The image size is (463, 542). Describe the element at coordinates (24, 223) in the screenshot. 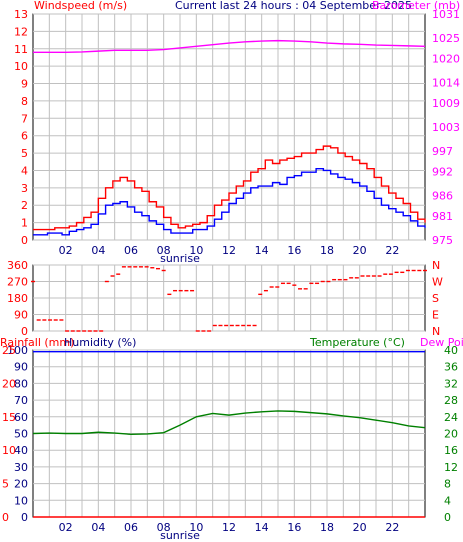

I see `wind-tick-label: 1` at that location.